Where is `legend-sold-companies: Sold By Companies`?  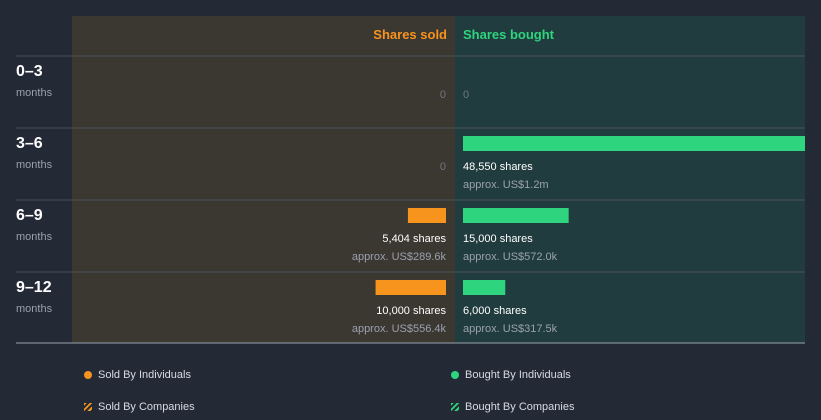
legend-sold-companies: Sold By Companies is located at coordinates (139, 407).